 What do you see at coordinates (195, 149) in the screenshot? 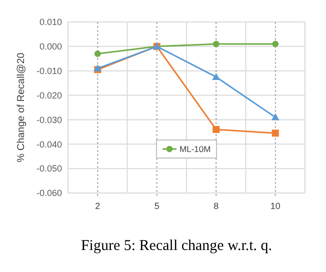
I see `legend-label: ML-10M` at bounding box center [195, 149].